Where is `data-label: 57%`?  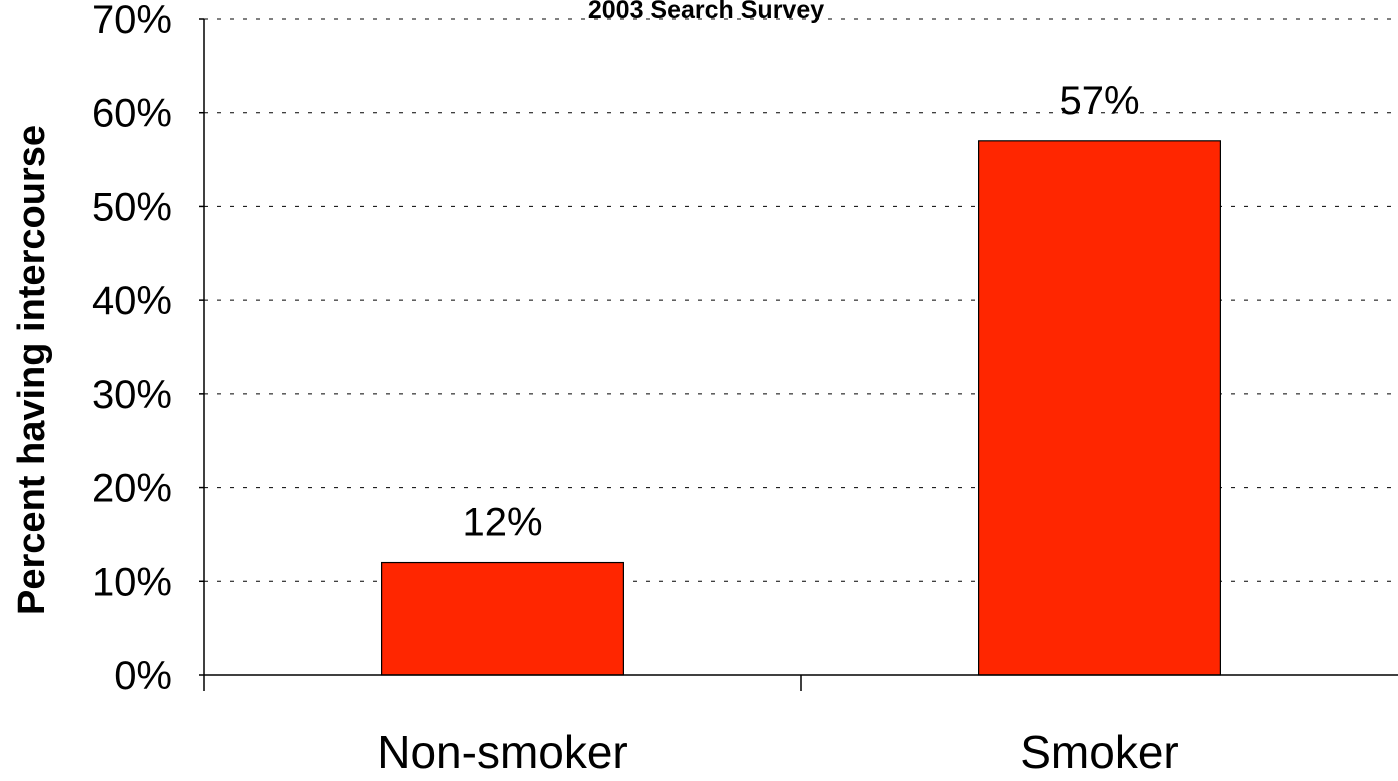
data-label: 57% is located at coordinates (1099, 101).